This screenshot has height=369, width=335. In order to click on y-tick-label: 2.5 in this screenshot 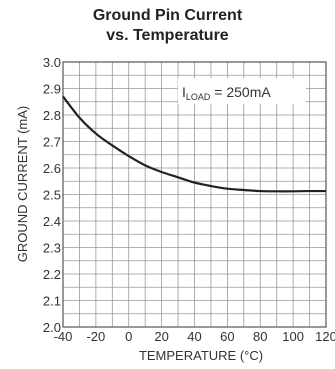, I will do `click(52, 195)`.